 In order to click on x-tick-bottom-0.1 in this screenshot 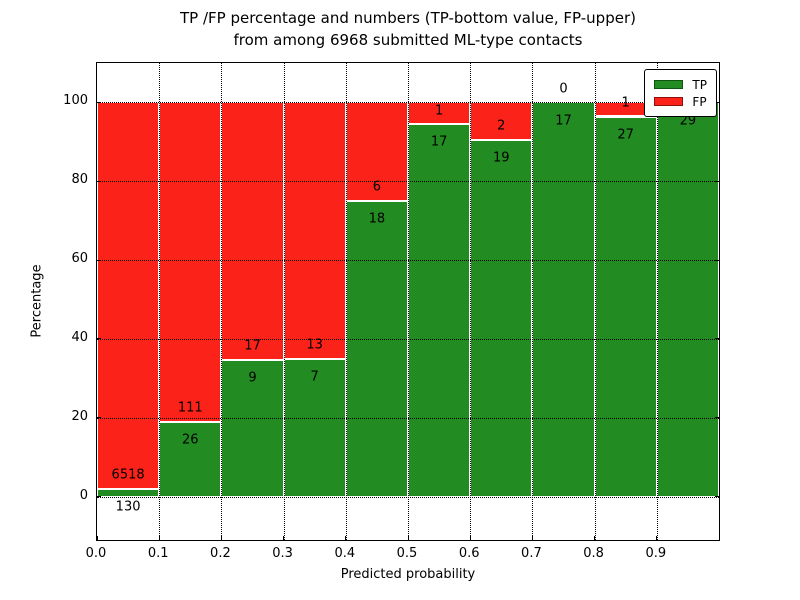, I will do `click(159, 538)`.